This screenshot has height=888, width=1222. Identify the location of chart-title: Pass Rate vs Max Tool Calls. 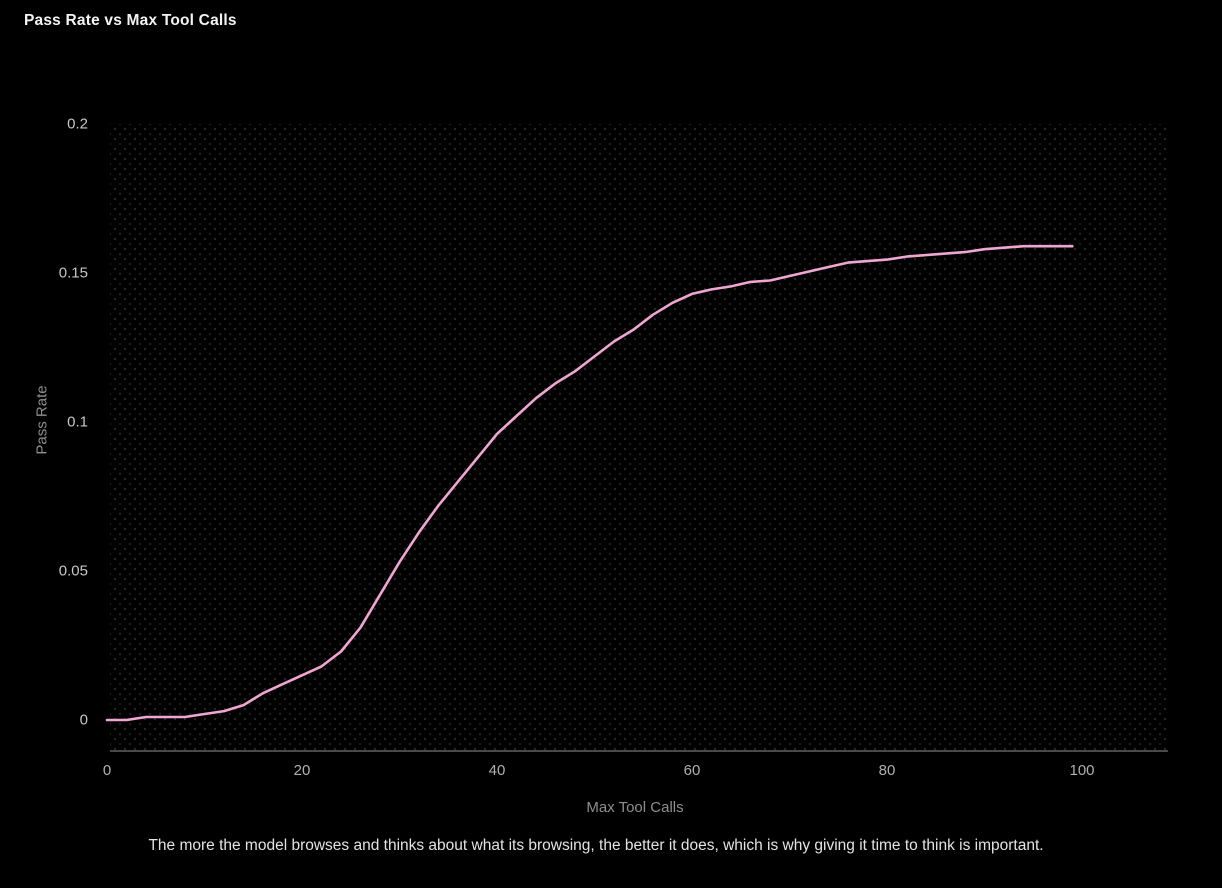
(130, 20).